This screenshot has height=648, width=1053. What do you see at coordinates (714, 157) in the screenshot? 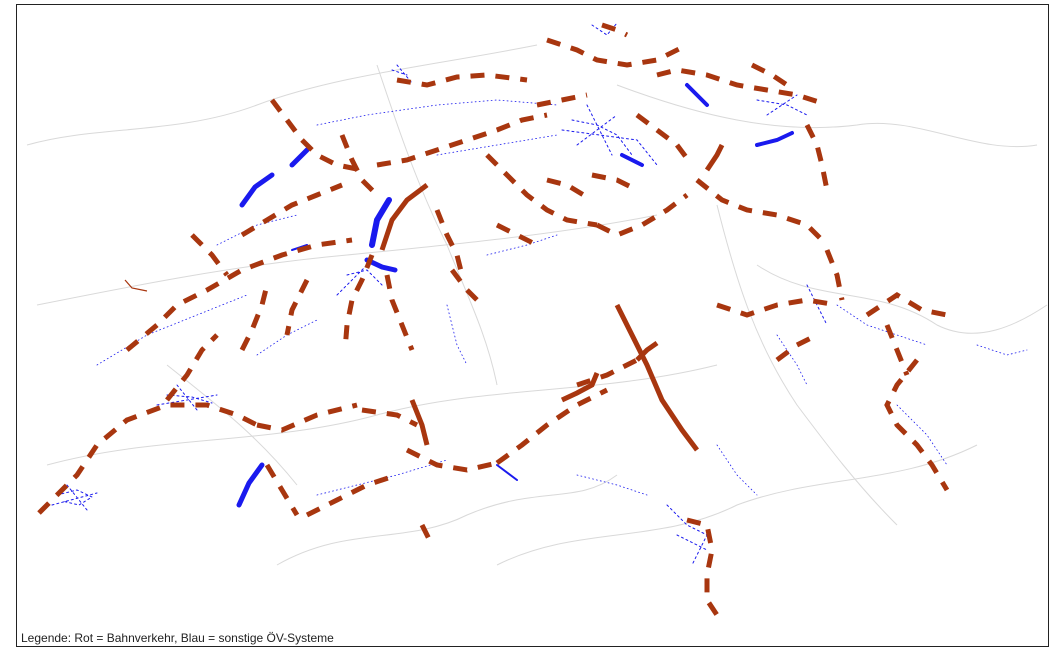
I see `rail-east` at bounding box center [714, 157].